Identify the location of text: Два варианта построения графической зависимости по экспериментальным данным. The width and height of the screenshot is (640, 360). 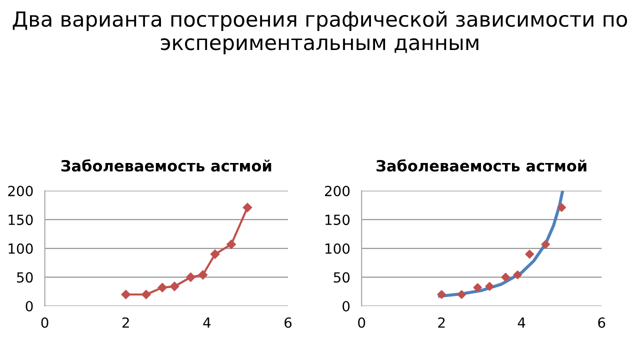
(320, 32).